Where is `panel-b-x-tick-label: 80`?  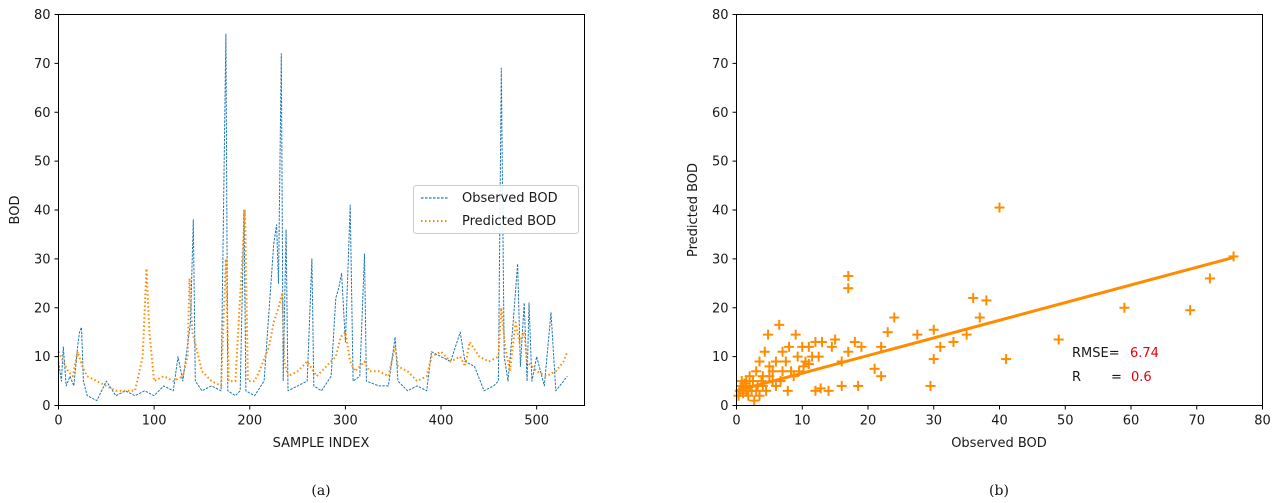 panel-b-x-tick-label: 80 is located at coordinates (1262, 421).